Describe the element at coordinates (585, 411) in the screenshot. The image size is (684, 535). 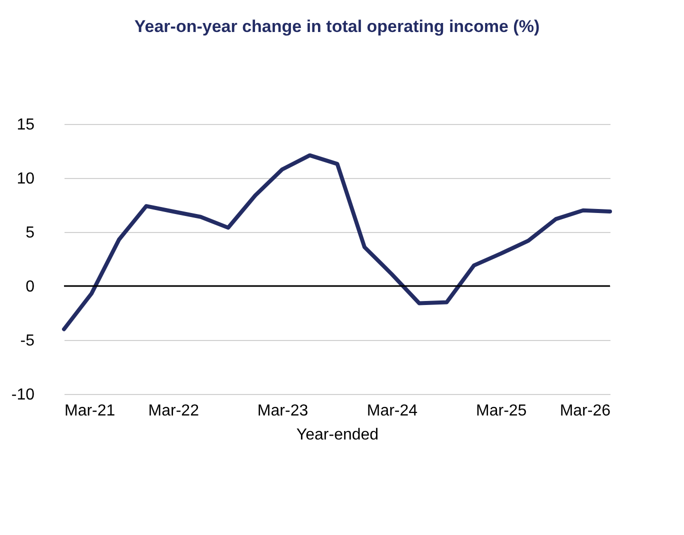
I see `x-tick-label: Mar-26` at that location.